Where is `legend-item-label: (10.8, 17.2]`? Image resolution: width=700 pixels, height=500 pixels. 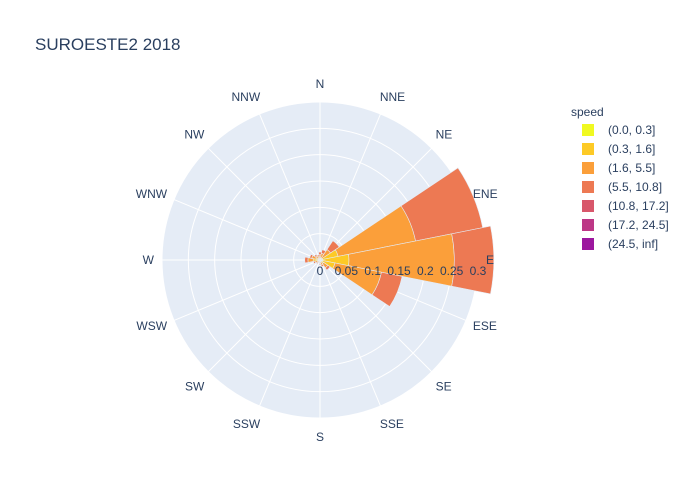 legend-item-label: (10.8, 17.2] is located at coordinates (638, 206).